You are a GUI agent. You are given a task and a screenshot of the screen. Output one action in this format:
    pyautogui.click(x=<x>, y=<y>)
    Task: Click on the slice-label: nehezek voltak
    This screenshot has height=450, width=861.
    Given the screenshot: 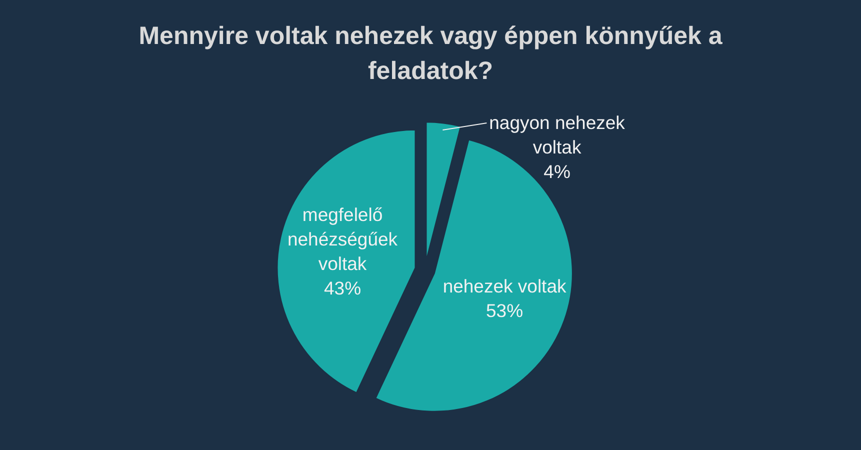 What is the action you would take?
    pyautogui.click(x=504, y=285)
    